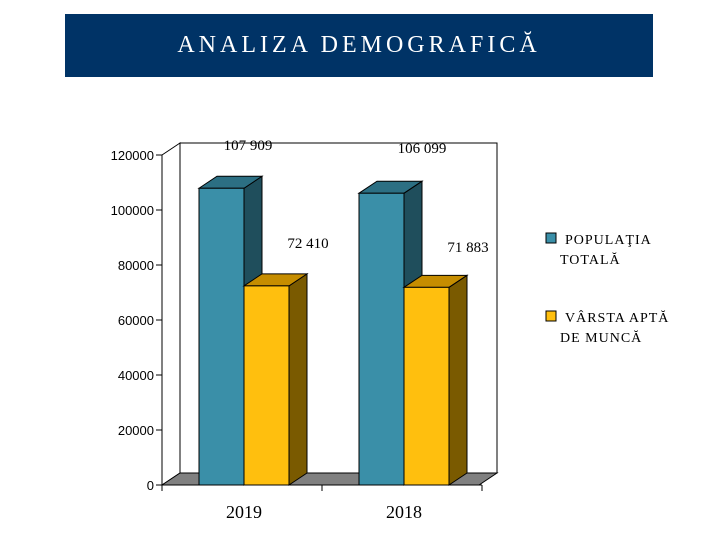  I want to click on y-tick-label: 60000, so click(136, 320).